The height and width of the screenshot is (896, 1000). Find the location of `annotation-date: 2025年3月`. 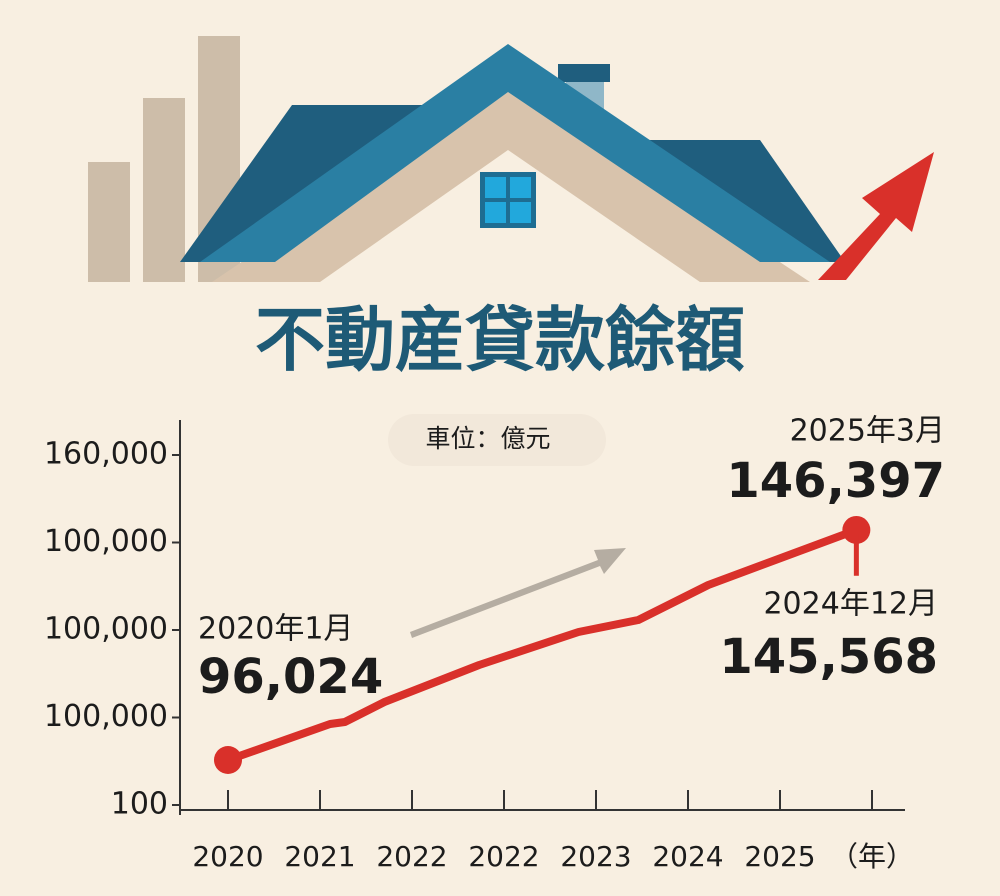

annotation-date: 2025年3月 is located at coordinates (867, 431).